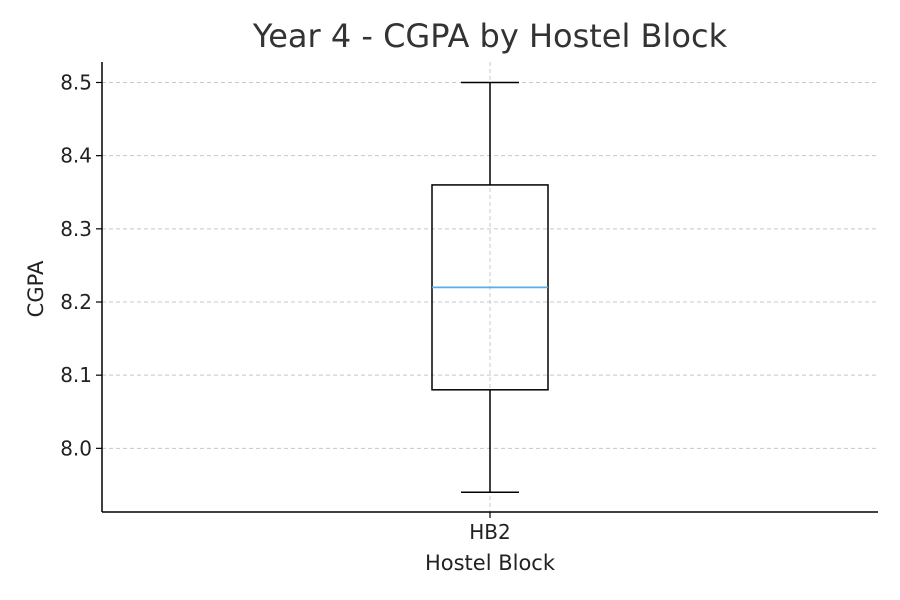 This screenshot has height=600, width=900. What do you see at coordinates (490, 36) in the screenshot?
I see `chart-title: Year 4 - CGPA by Hostel Block` at bounding box center [490, 36].